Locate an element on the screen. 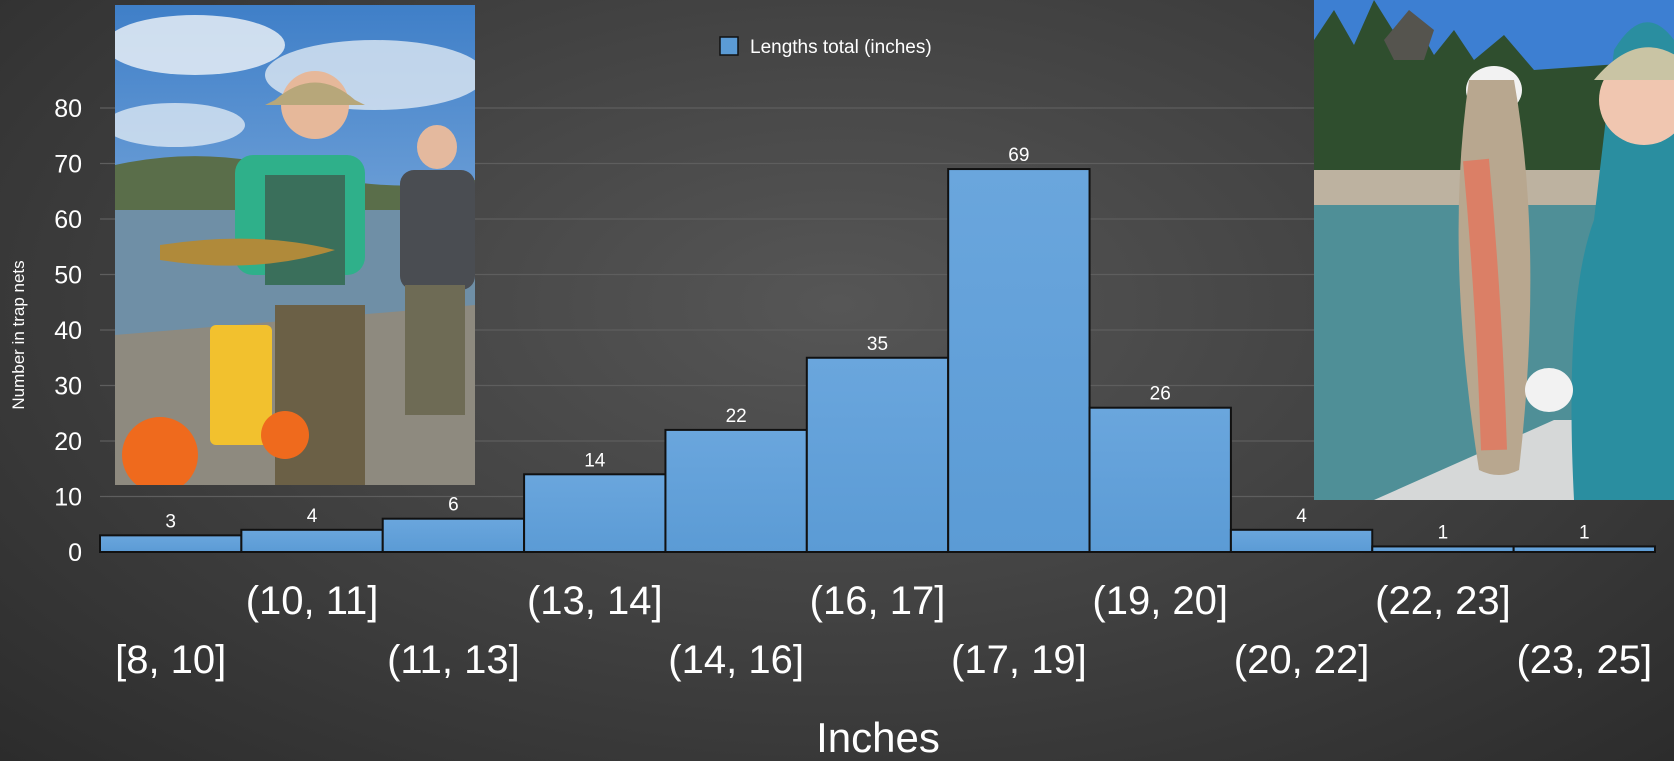  y-tick-label: 0 is located at coordinates (75, 553).